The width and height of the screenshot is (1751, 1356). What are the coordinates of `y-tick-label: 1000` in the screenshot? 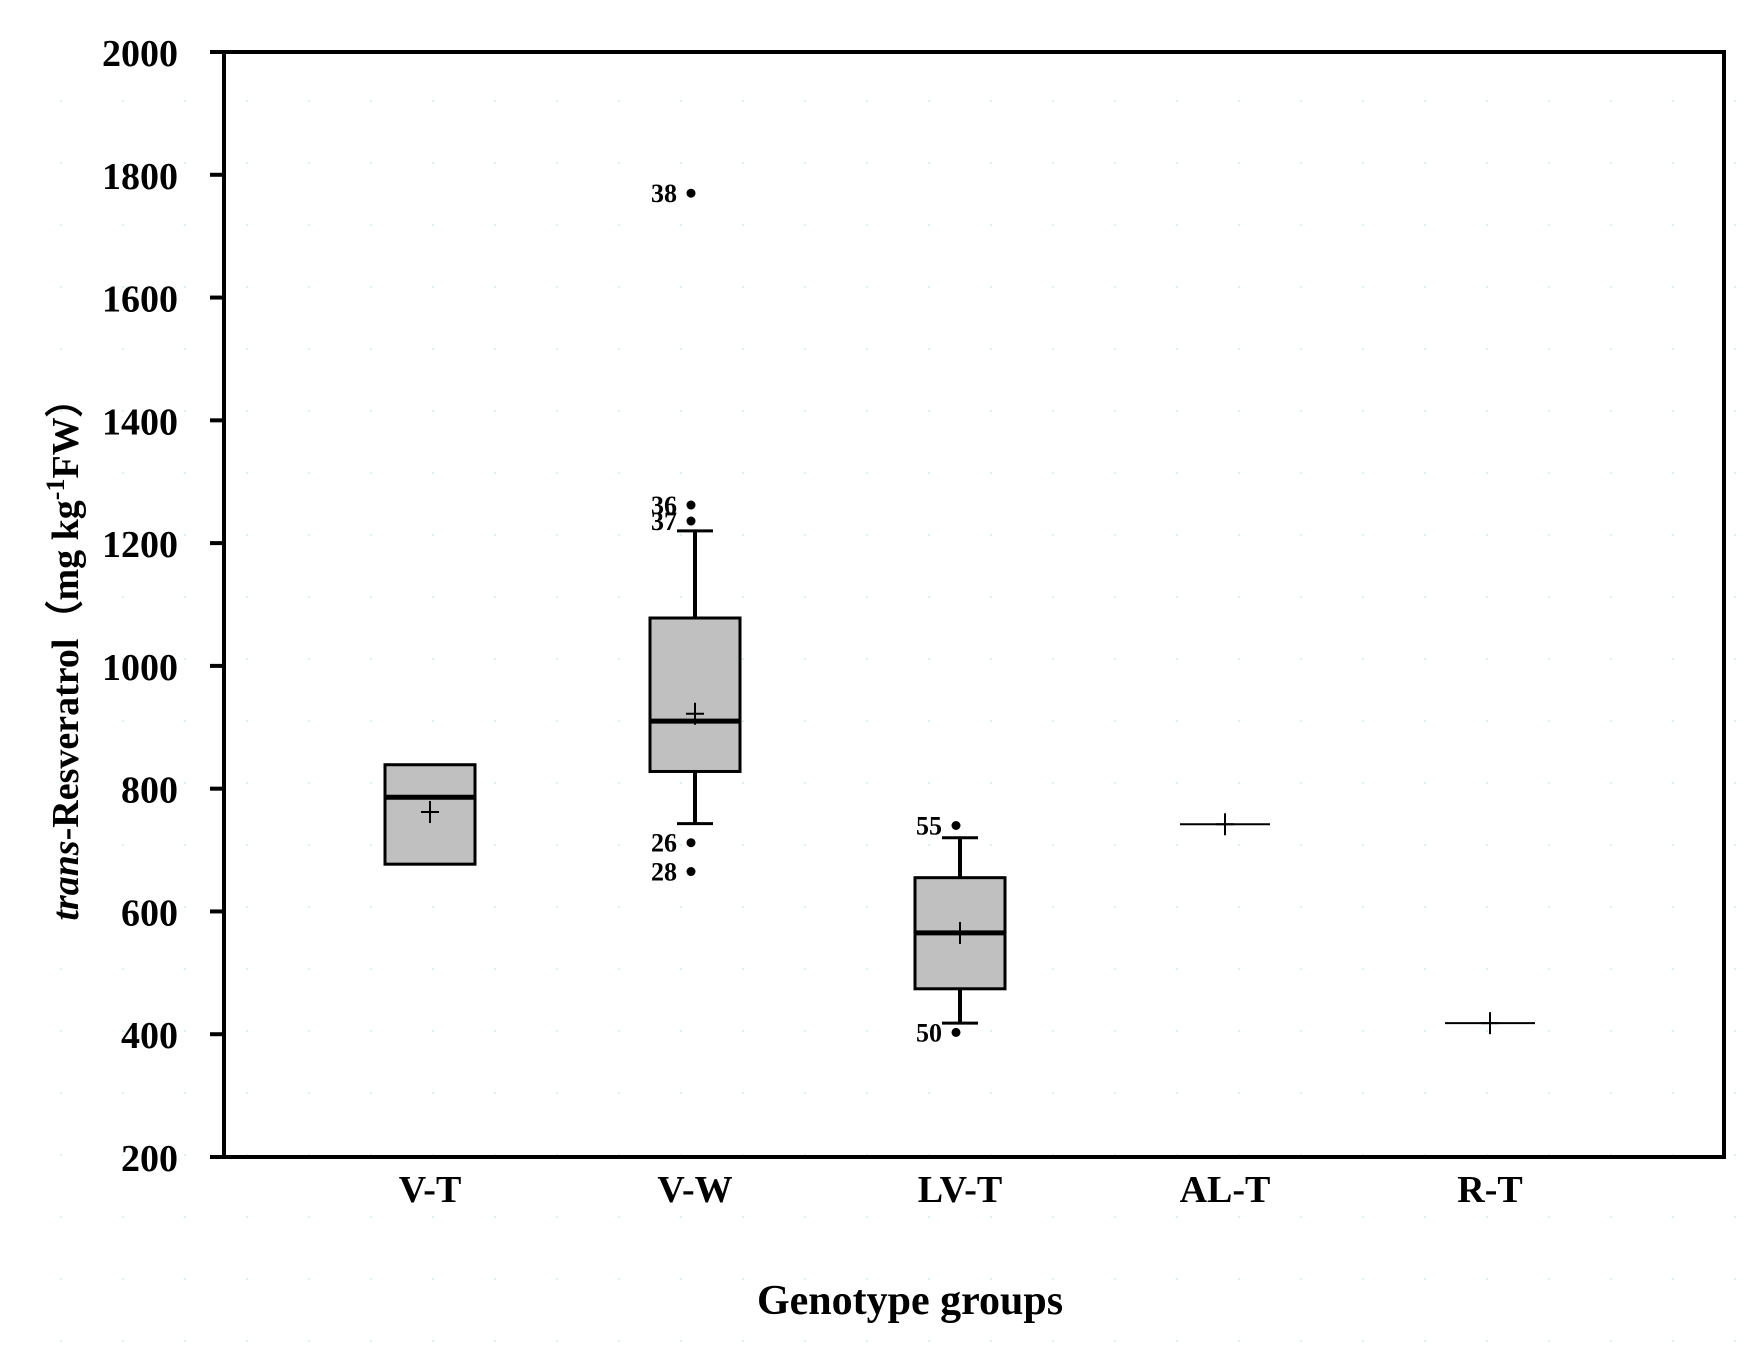 It's located at (140, 668).